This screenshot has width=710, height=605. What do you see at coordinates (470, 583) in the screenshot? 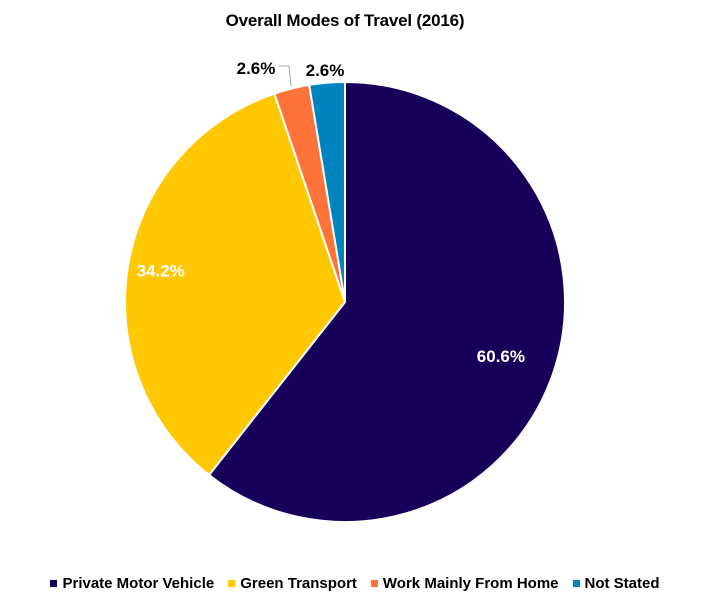
I see `legend-label: Work Mainly From Home` at bounding box center [470, 583].